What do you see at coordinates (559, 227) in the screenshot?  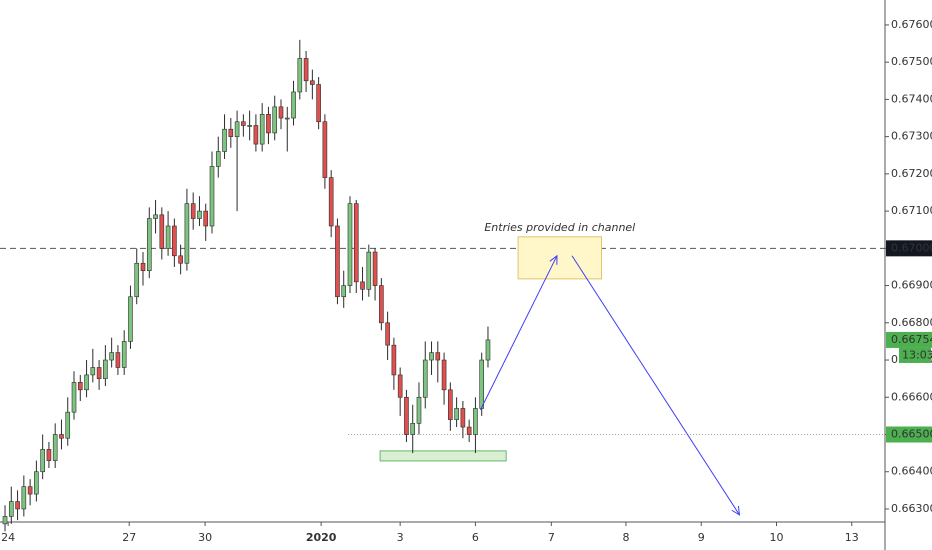 I see `annotation-text: Entries provided in channel` at bounding box center [559, 227].